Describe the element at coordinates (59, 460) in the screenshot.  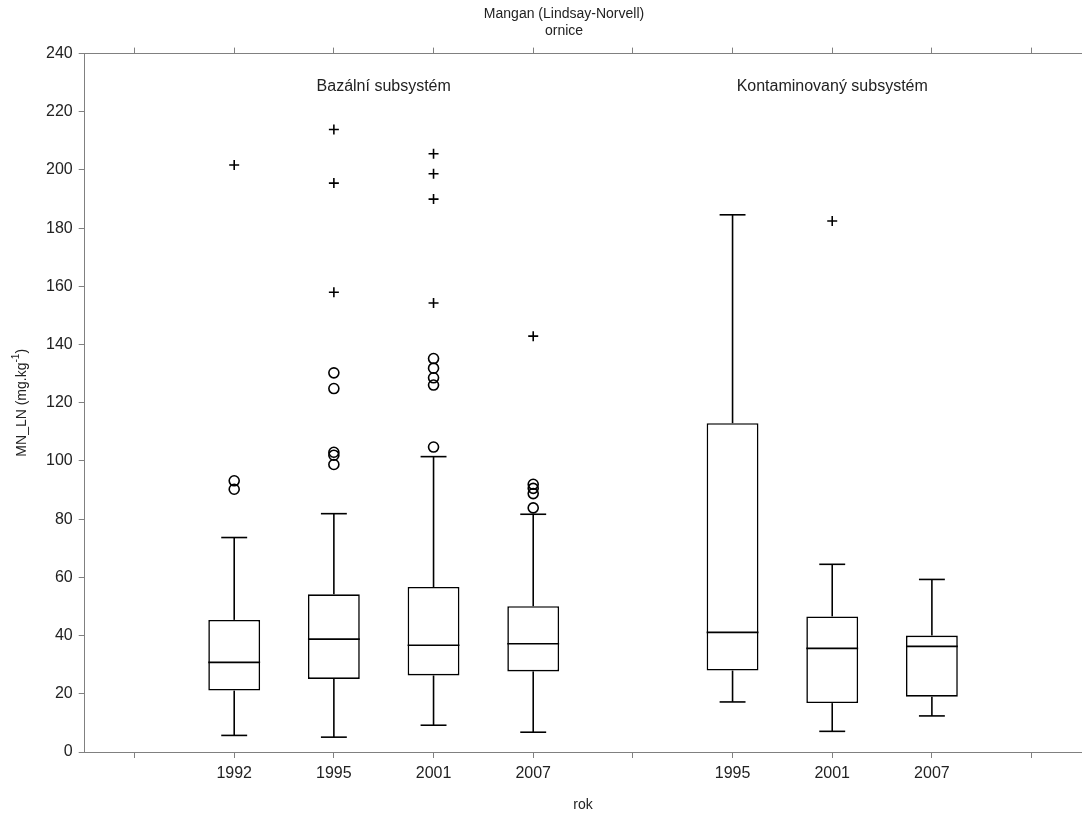
I see `y-tick-label: 100` at that location.